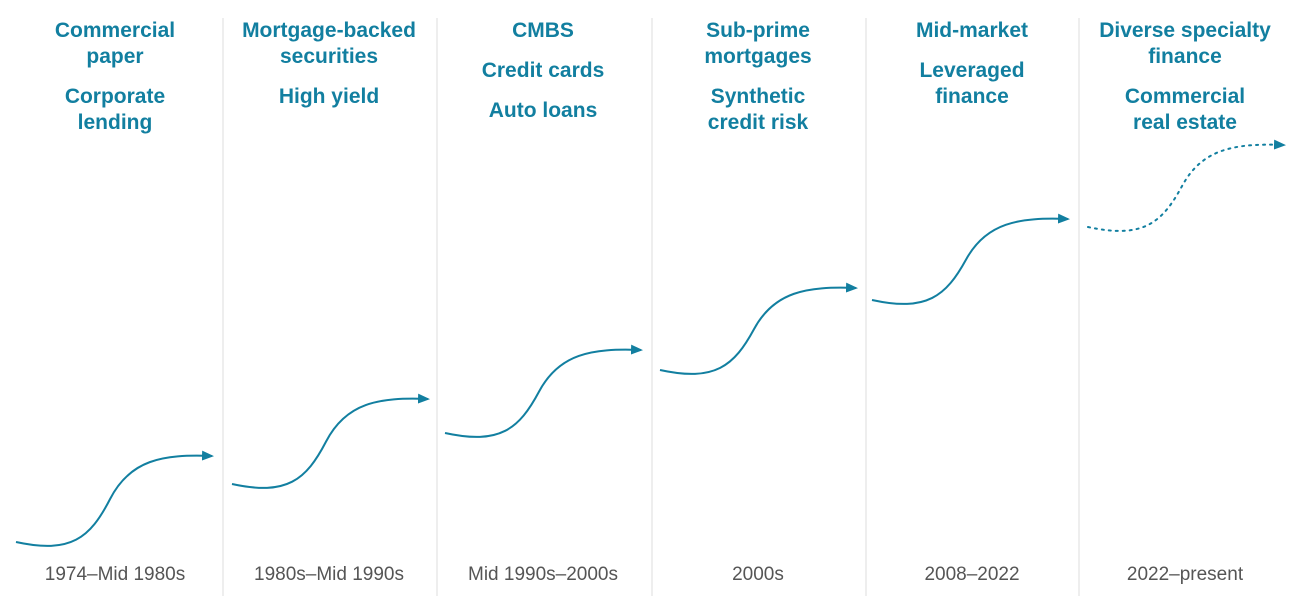 The width and height of the screenshot is (1298, 614). What do you see at coordinates (329, 43) in the screenshot?
I see `era-item: Mortgage-backed securities` at bounding box center [329, 43].